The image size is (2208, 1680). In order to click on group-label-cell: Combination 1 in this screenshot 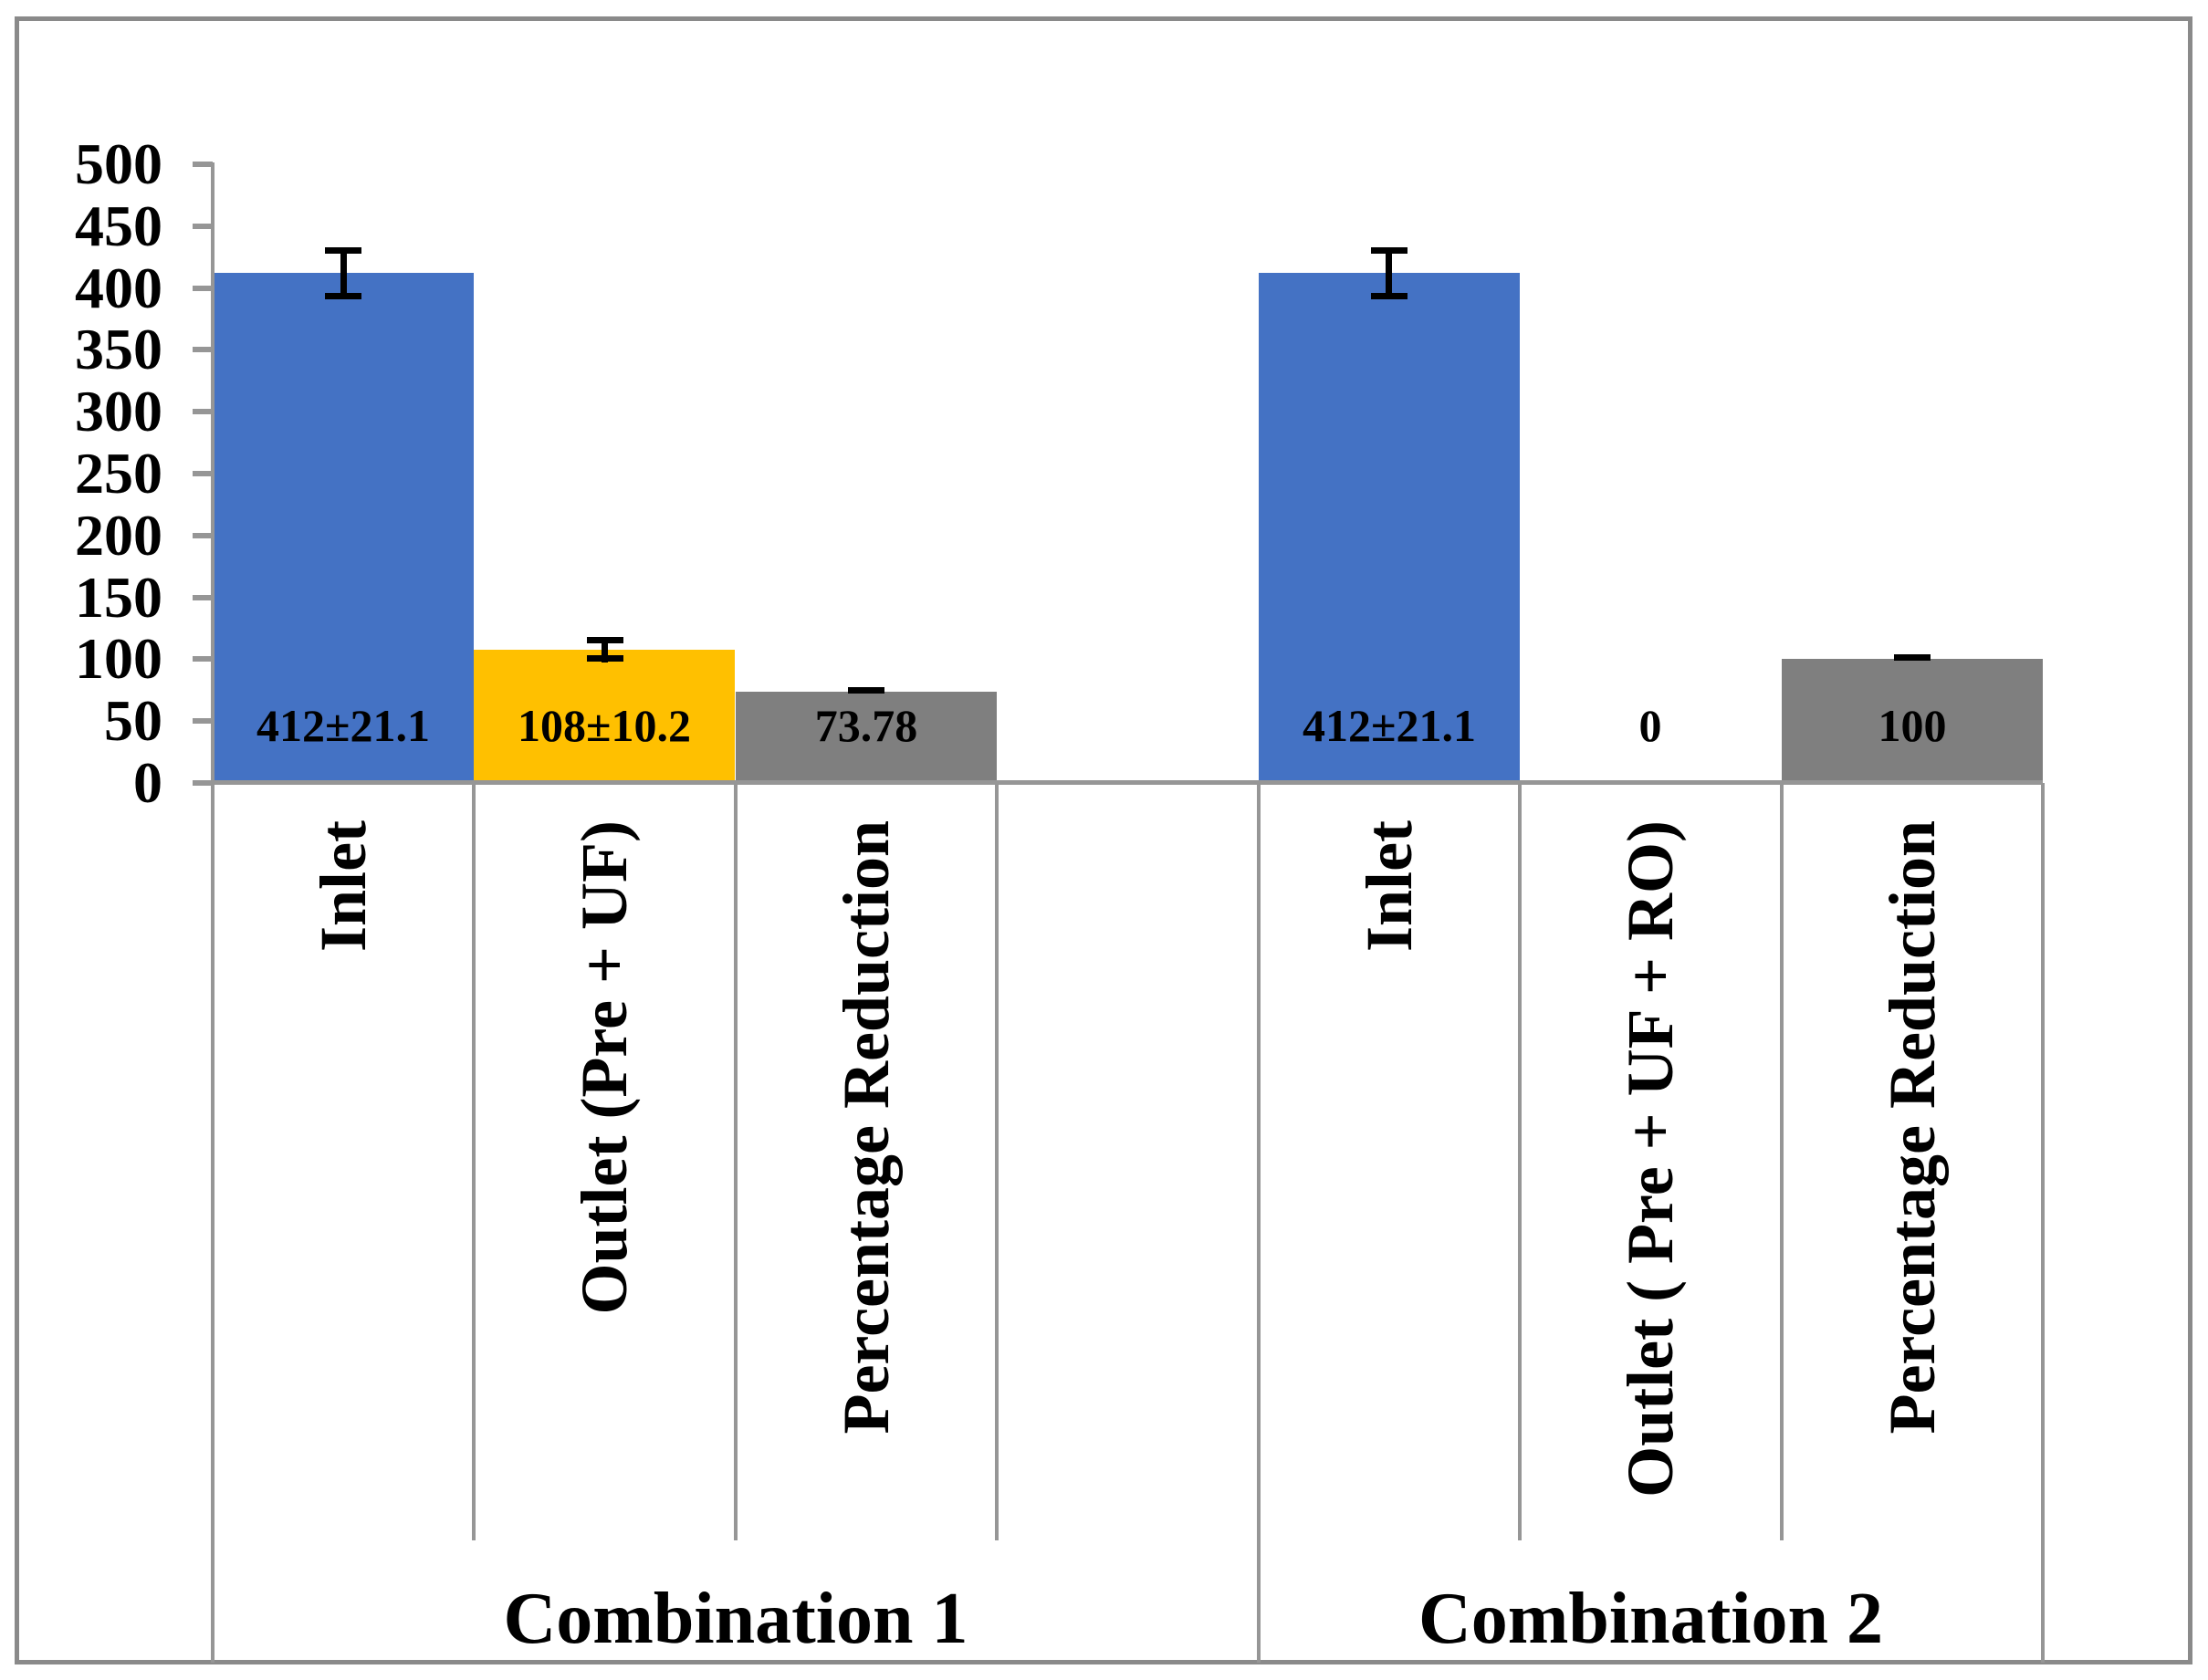, I will do `click(736, 1602)`.